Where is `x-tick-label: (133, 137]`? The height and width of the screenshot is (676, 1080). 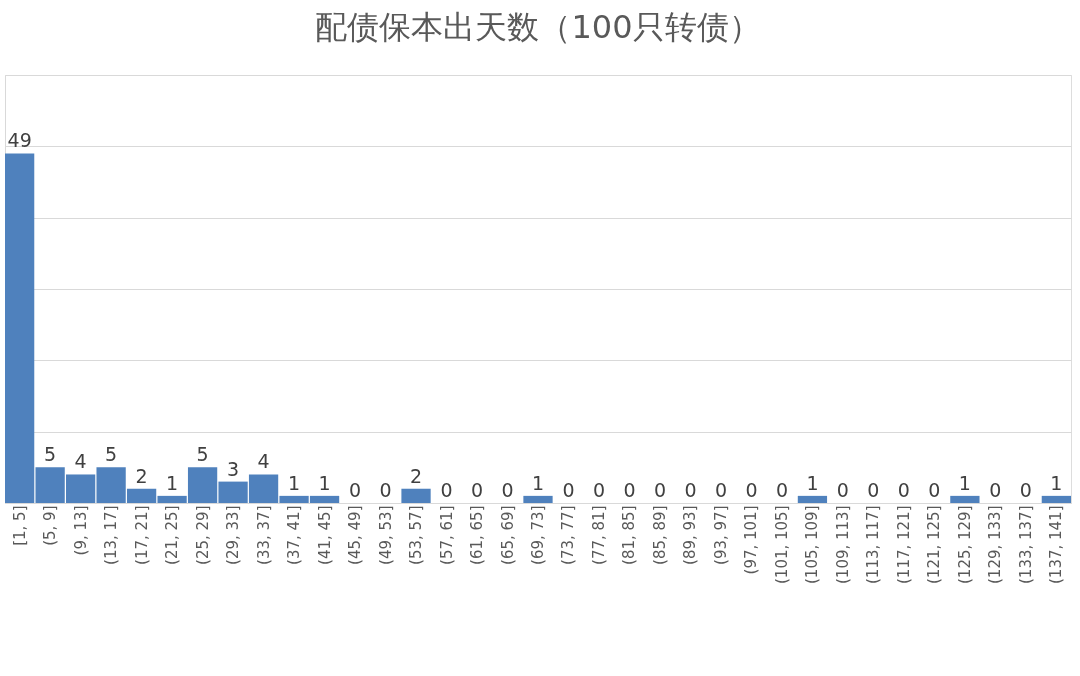 x-tick-label: (133, 137] is located at coordinates (1025, 545).